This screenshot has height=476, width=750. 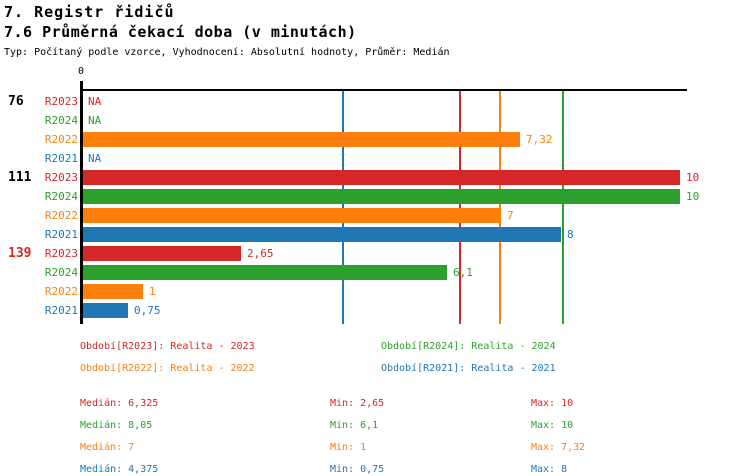 What do you see at coordinates (180, 32) in the screenshot?
I see `report-subtitle: 7.6 Průměrná čekací doba (v minutách)` at bounding box center [180, 32].